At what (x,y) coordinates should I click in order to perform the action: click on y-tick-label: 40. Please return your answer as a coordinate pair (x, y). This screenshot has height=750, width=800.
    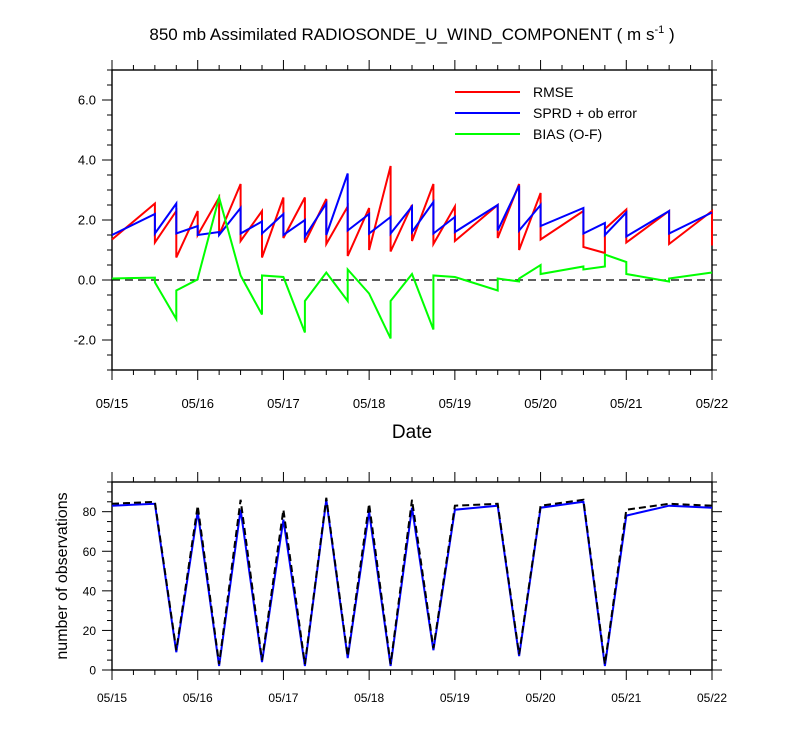
    Looking at the image, I should click on (90, 591).